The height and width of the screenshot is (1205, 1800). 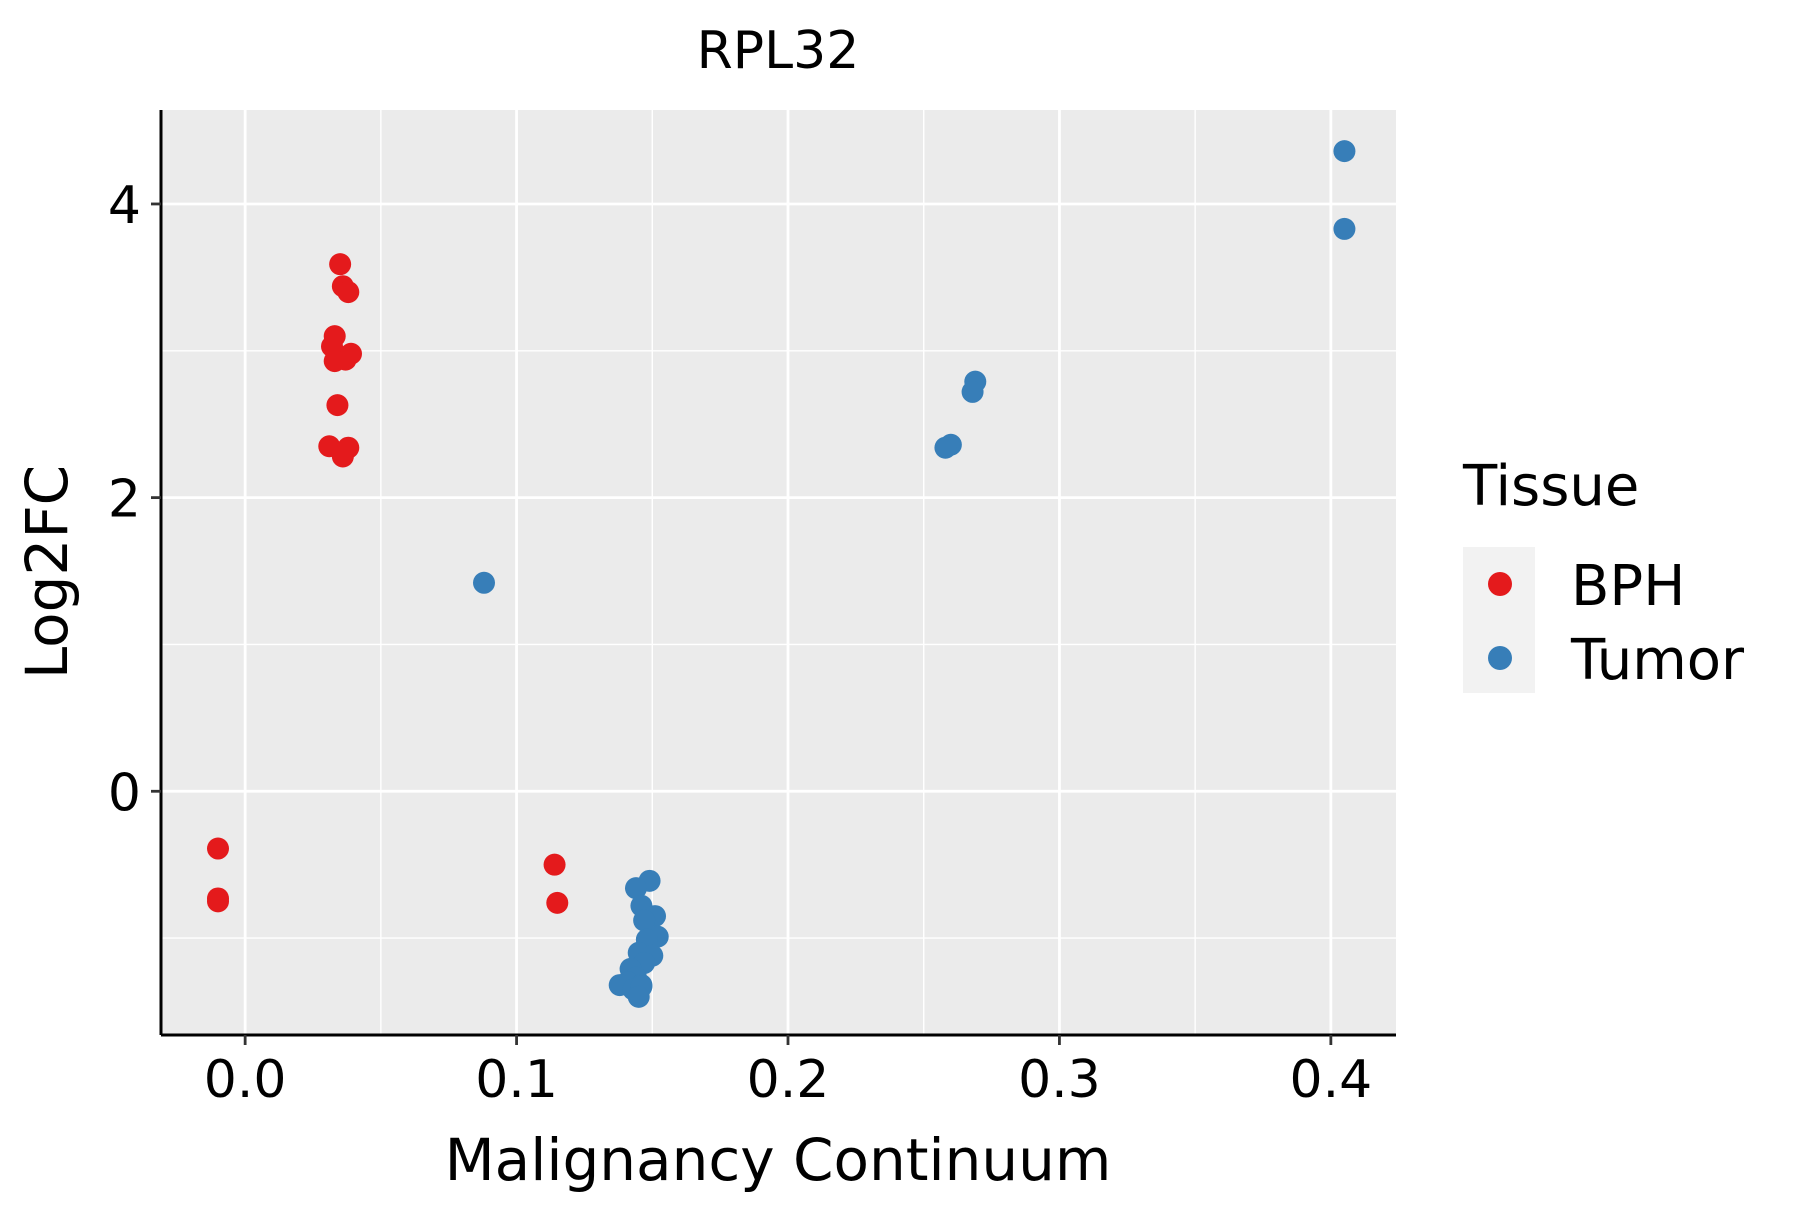 I want to click on y-tick-label: 0, so click(x=124, y=793).